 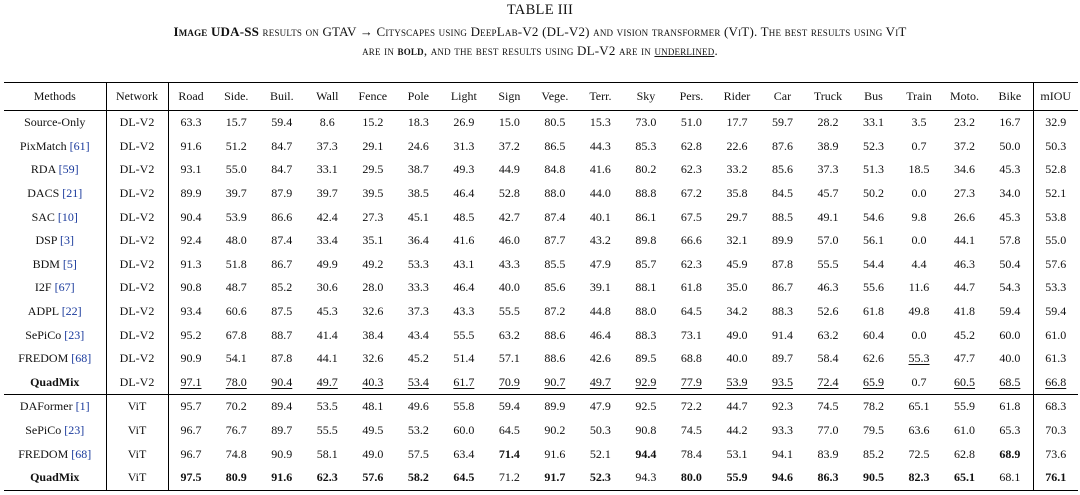 I want to click on method-cell: FREDOM [68], so click(x=55, y=358).